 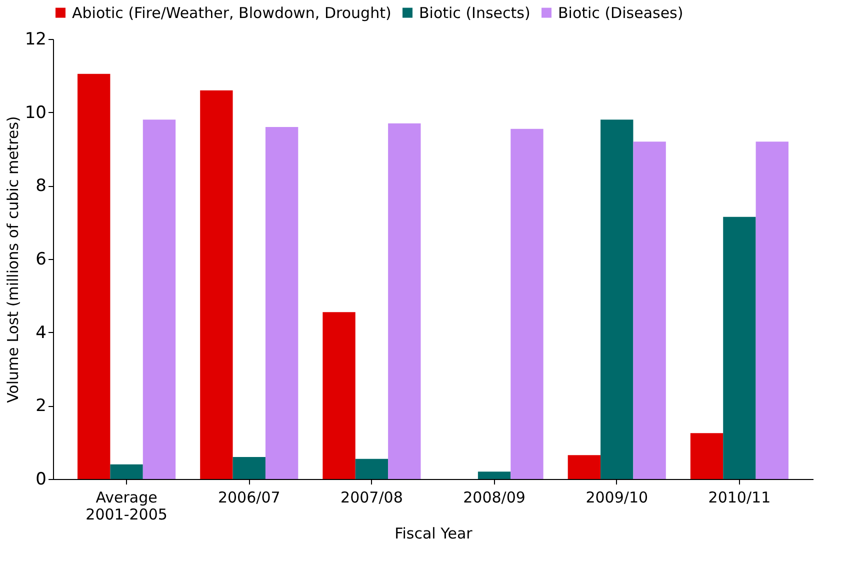 I want to click on legend-label: Abiotic (Fire/Weather, Blowdown, Drought), so click(x=232, y=13).